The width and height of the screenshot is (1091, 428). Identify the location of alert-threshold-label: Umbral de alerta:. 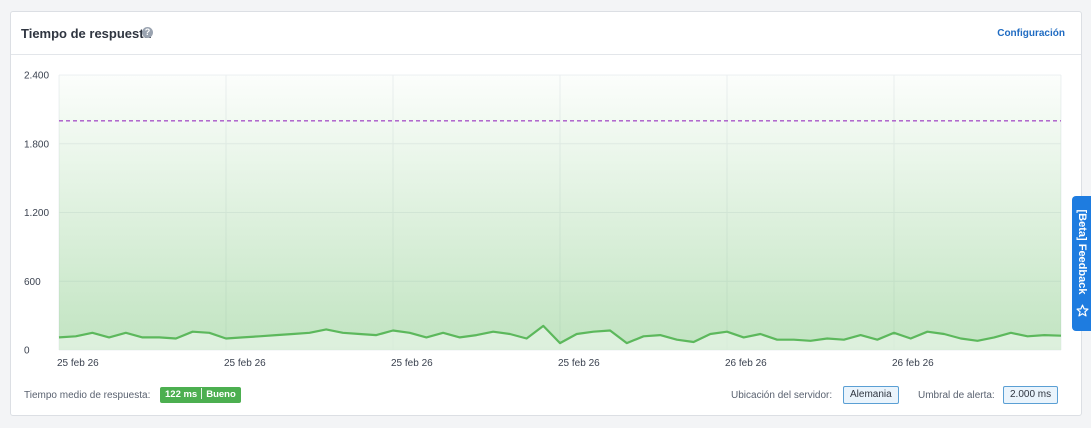
(956, 395).